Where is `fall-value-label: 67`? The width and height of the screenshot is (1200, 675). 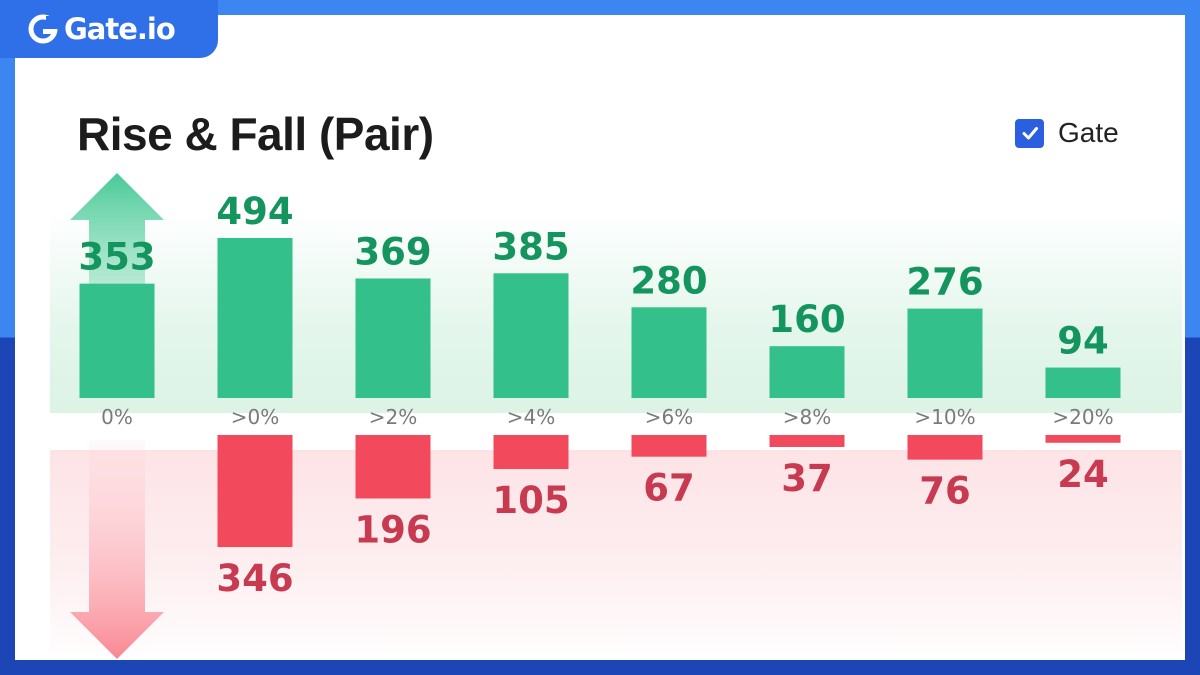 fall-value-label: 67 is located at coordinates (669, 488).